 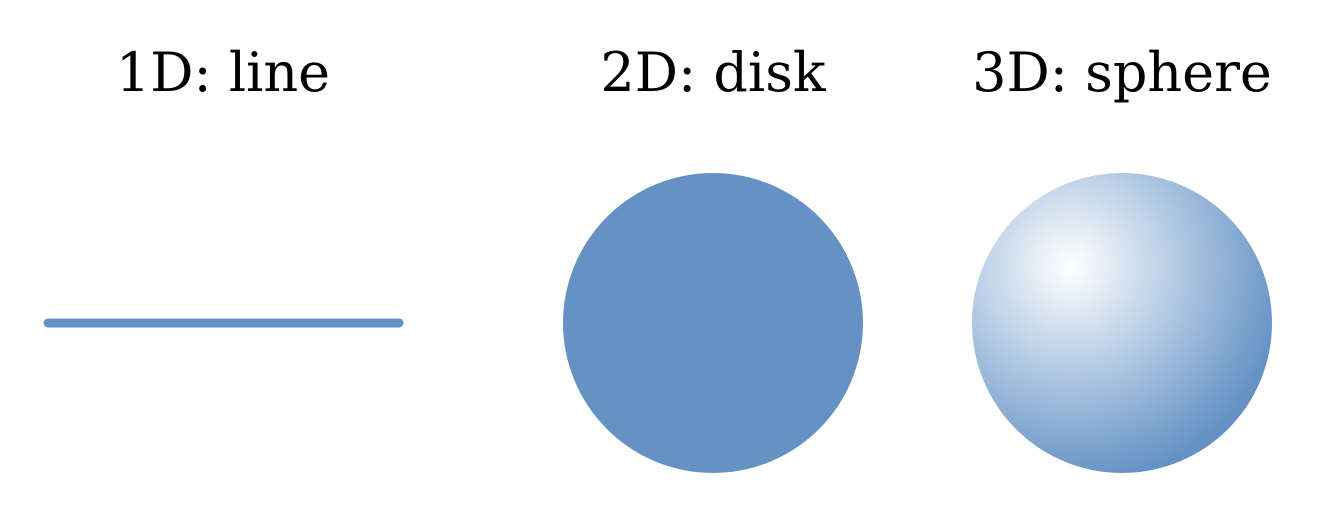 What do you see at coordinates (713, 323) in the screenshot?
I see `disk-2d` at bounding box center [713, 323].